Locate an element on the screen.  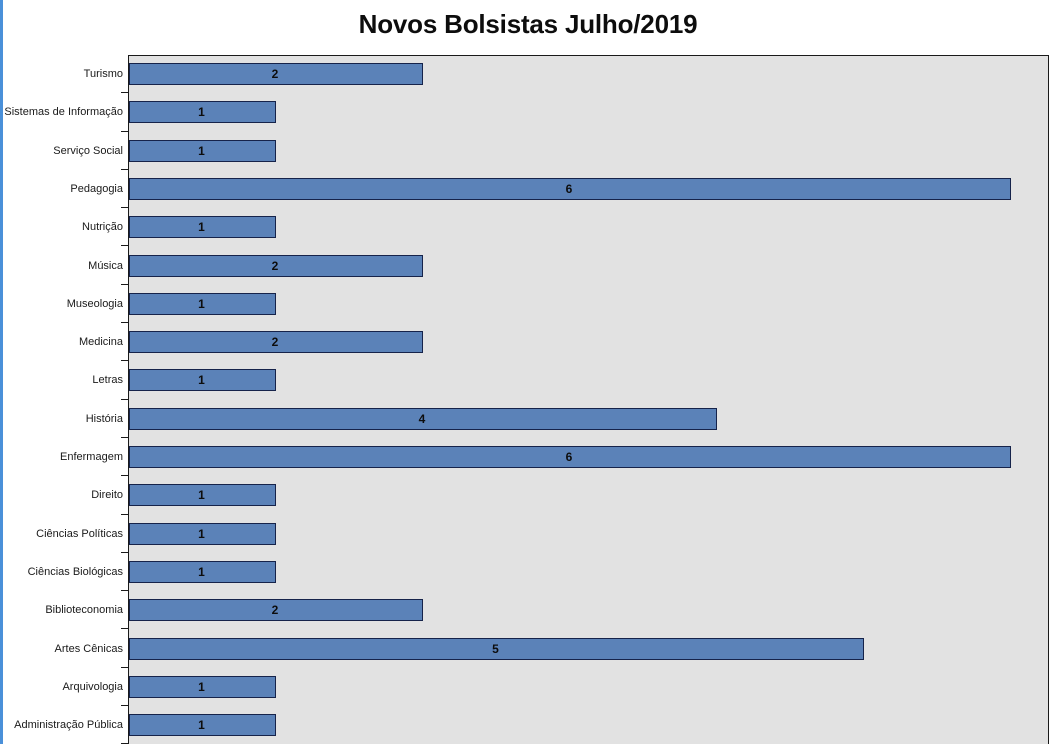
category-label: História is located at coordinates (104, 418).